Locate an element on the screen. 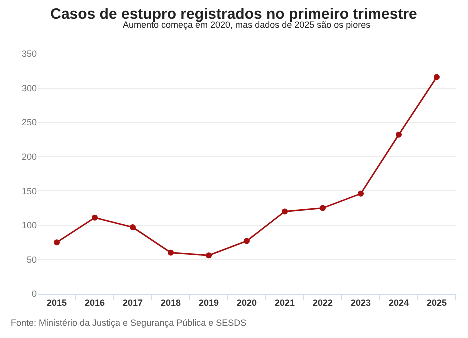  y-tick-label: 150 is located at coordinates (29, 191).